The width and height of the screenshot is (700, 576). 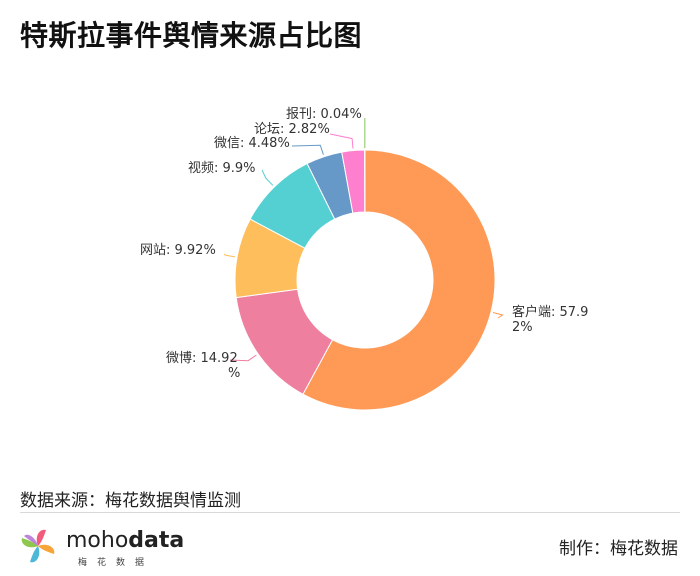 What do you see at coordinates (38, 546) in the screenshot?
I see `pinwheel-logo-icon` at bounding box center [38, 546].